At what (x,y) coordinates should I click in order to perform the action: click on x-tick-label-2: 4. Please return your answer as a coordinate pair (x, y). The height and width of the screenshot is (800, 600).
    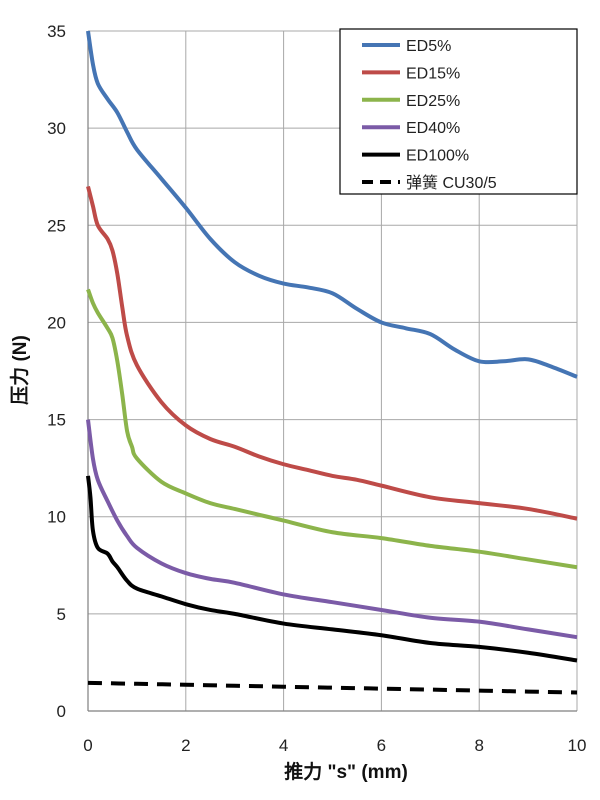
    Looking at the image, I should click on (283, 745).